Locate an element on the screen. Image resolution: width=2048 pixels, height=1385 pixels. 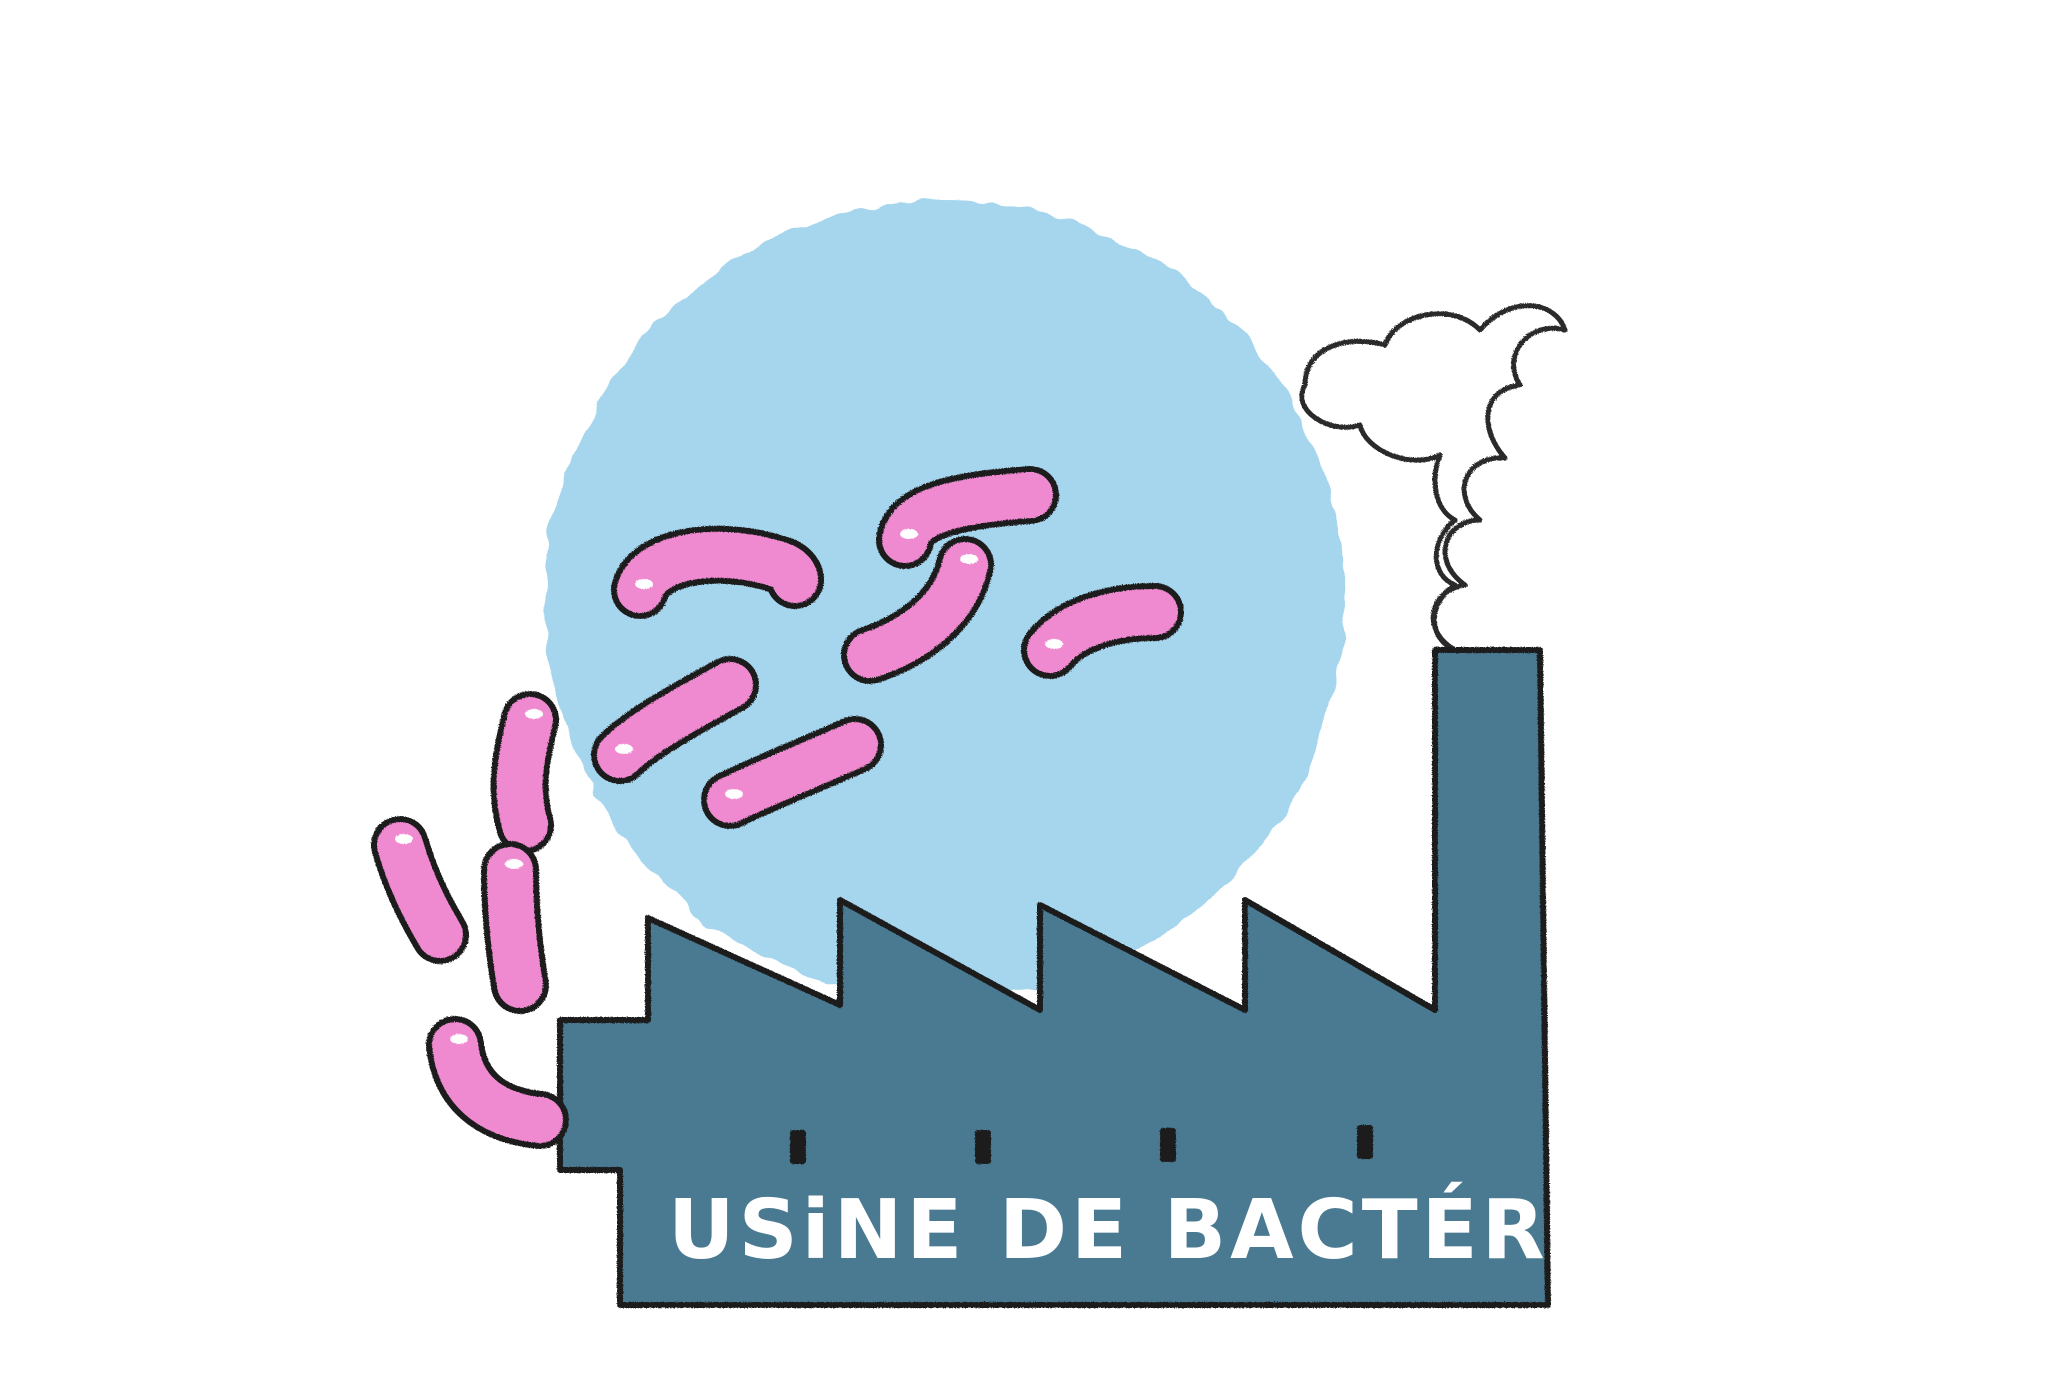
factory-label: USiNE DE BACTÉRiES is located at coordinates (1186, 1230).